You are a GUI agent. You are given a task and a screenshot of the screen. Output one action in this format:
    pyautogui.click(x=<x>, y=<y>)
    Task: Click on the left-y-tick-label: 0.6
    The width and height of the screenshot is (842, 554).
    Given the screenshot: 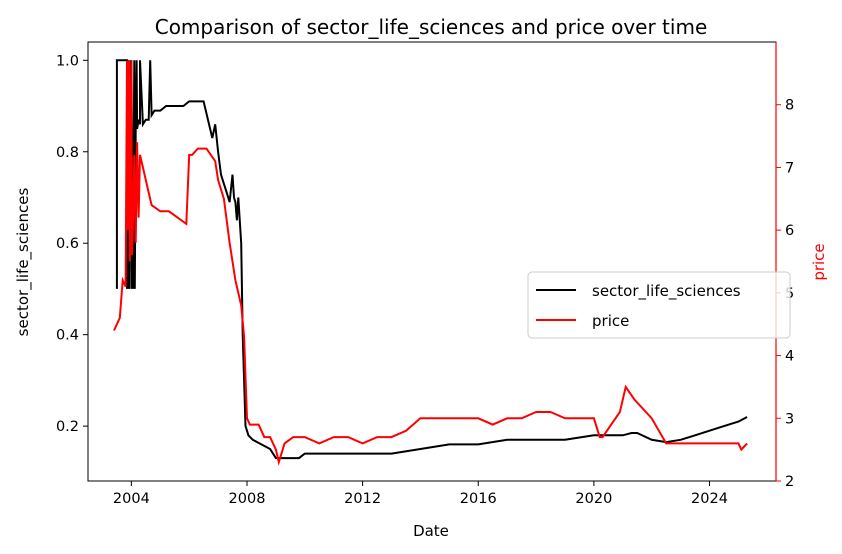 What is the action you would take?
    pyautogui.click(x=67, y=244)
    